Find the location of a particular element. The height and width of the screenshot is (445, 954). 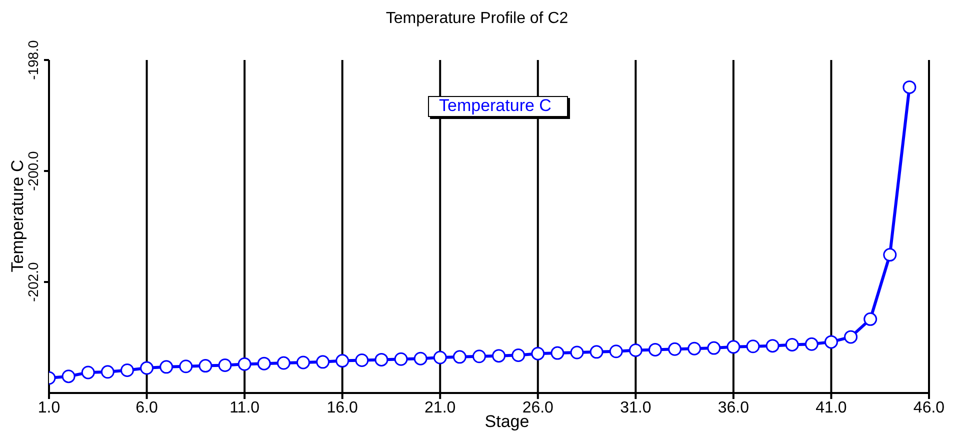

x-tick-label: 1.0 is located at coordinates (49, 407).